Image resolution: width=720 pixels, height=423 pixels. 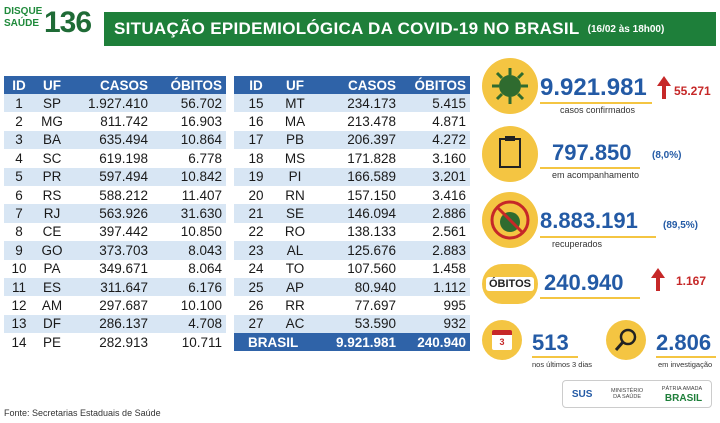 I want to click on ministry-label: MINISTÉRIO DA SAÚDE, so click(x=627, y=394).